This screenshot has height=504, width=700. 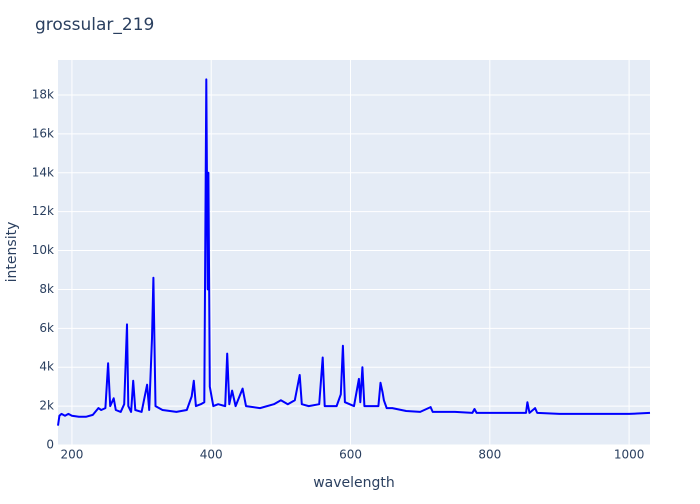 I want to click on x-tick-label: 400, so click(x=211, y=455).